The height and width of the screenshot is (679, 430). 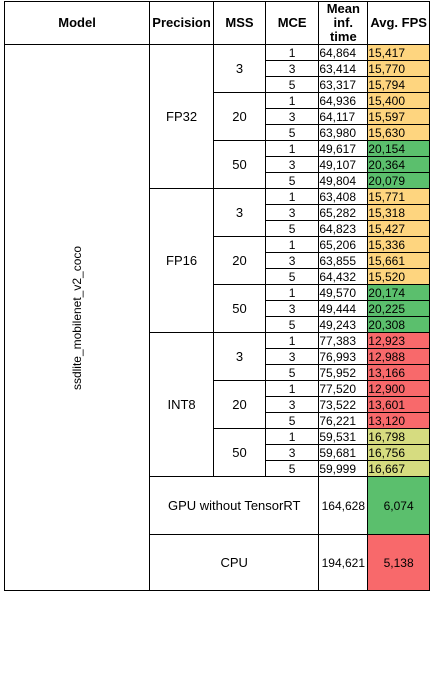 What do you see at coordinates (343, 132) in the screenshot?
I see `mean-time-cell: 63,980` at bounding box center [343, 132].